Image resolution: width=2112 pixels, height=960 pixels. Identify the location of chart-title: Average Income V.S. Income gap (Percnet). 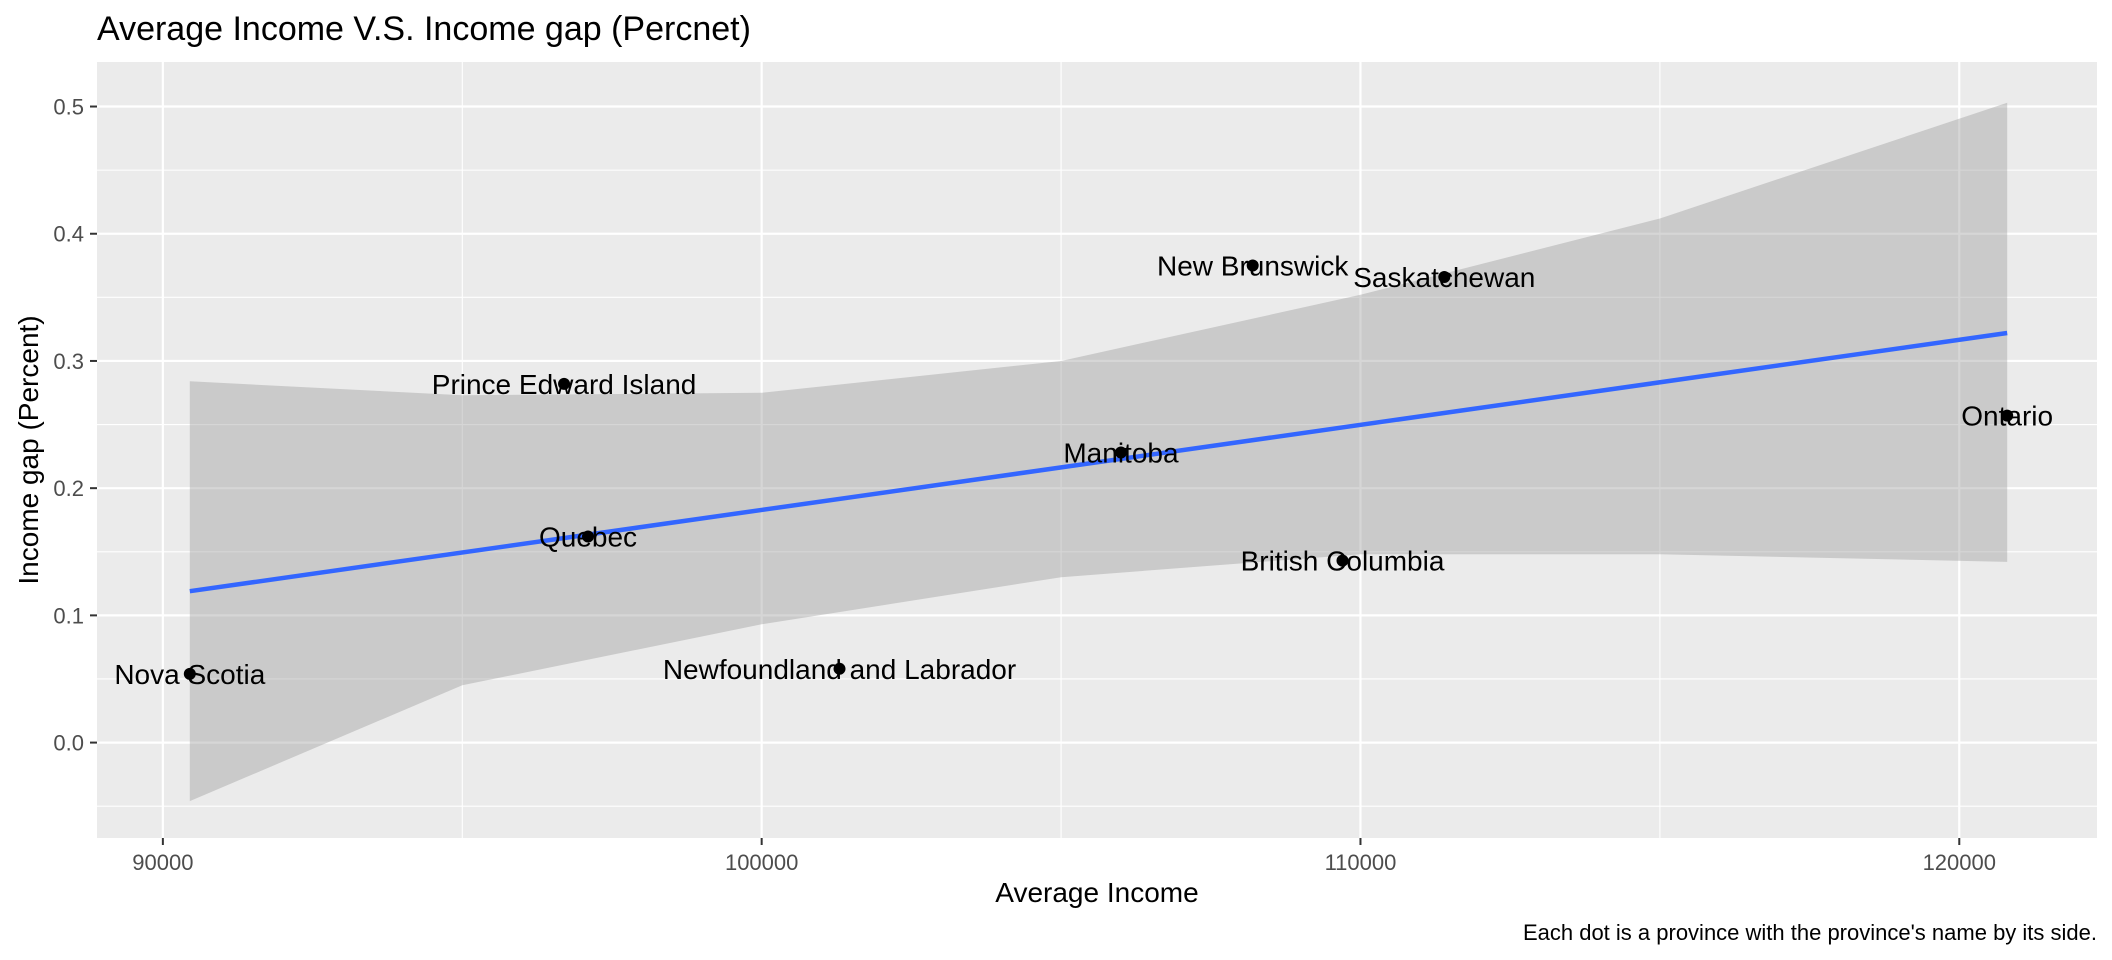
(424, 29).